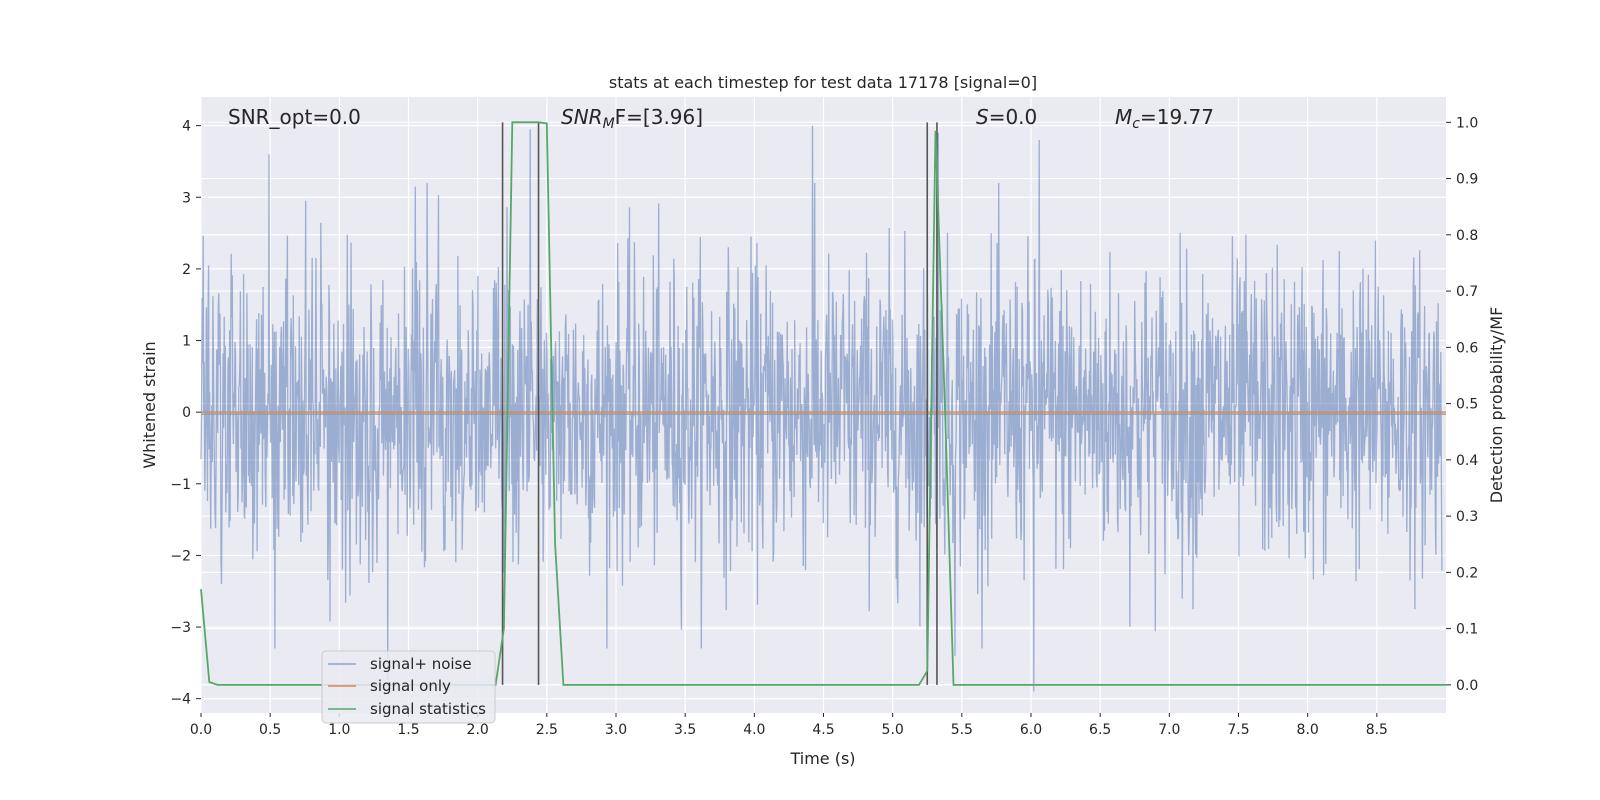 The image size is (1600, 800). What do you see at coordinates (1136, 124) in the screenshot?
I see `mc-sub: c` at bounding box center [1136, 124].